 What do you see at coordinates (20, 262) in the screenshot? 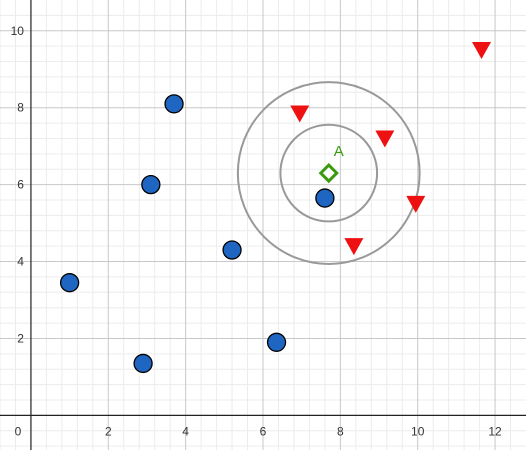
I see `y-tick-label: 4` at bounding box center [20, 262].